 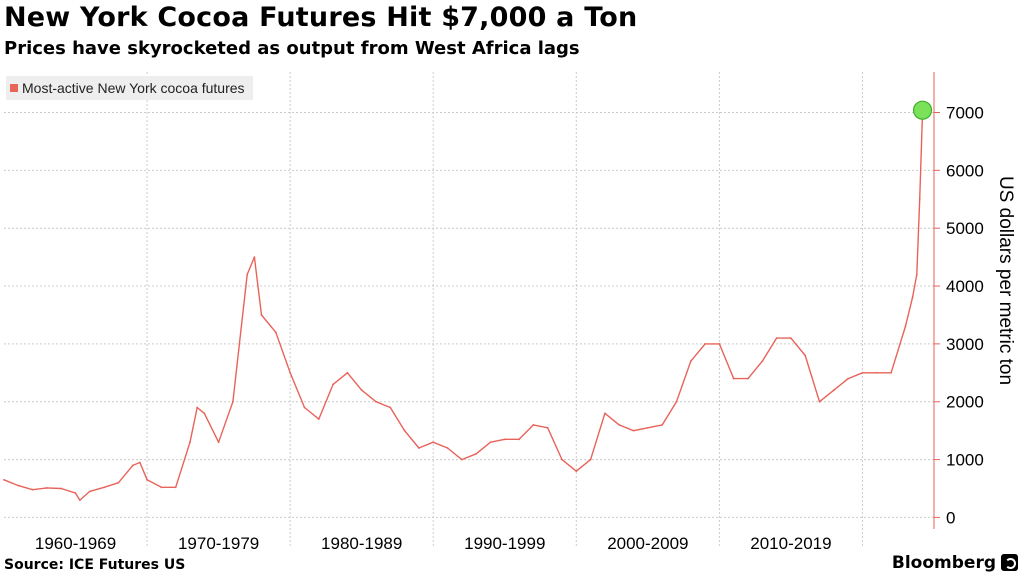 I want to click on chart-title: New York Cocoa Futures Hit $7,000 a Ton, so click(x=321, y=17).